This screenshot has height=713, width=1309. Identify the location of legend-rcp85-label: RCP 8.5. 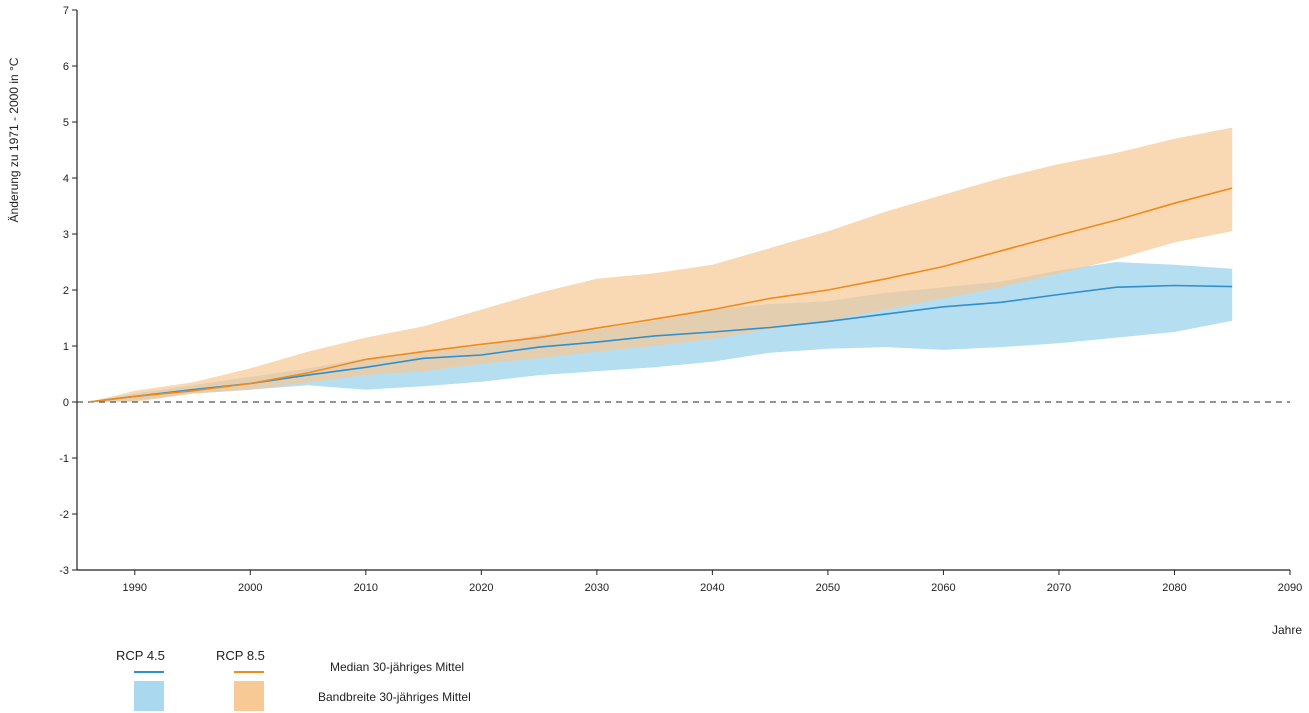
(240, 655).